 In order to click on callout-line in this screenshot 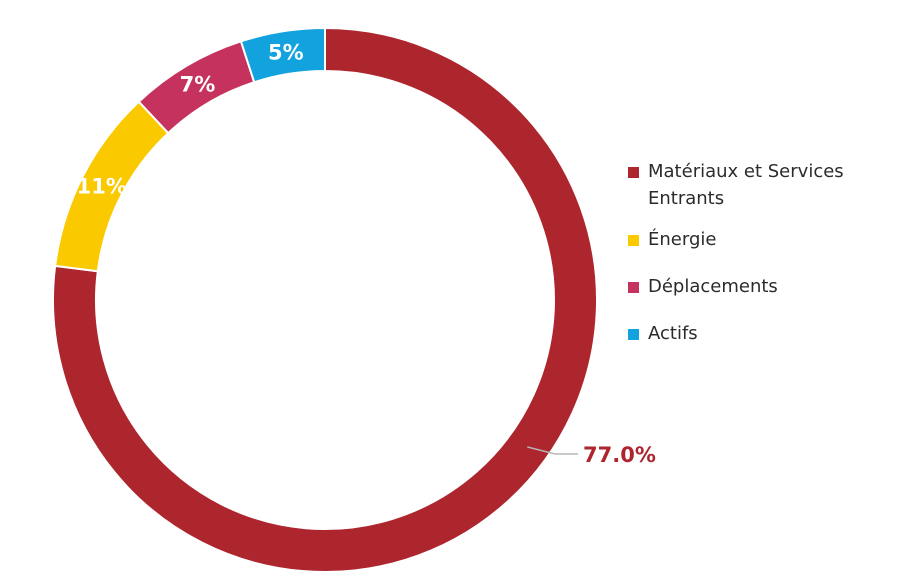, I will do `click(552, 450)`.